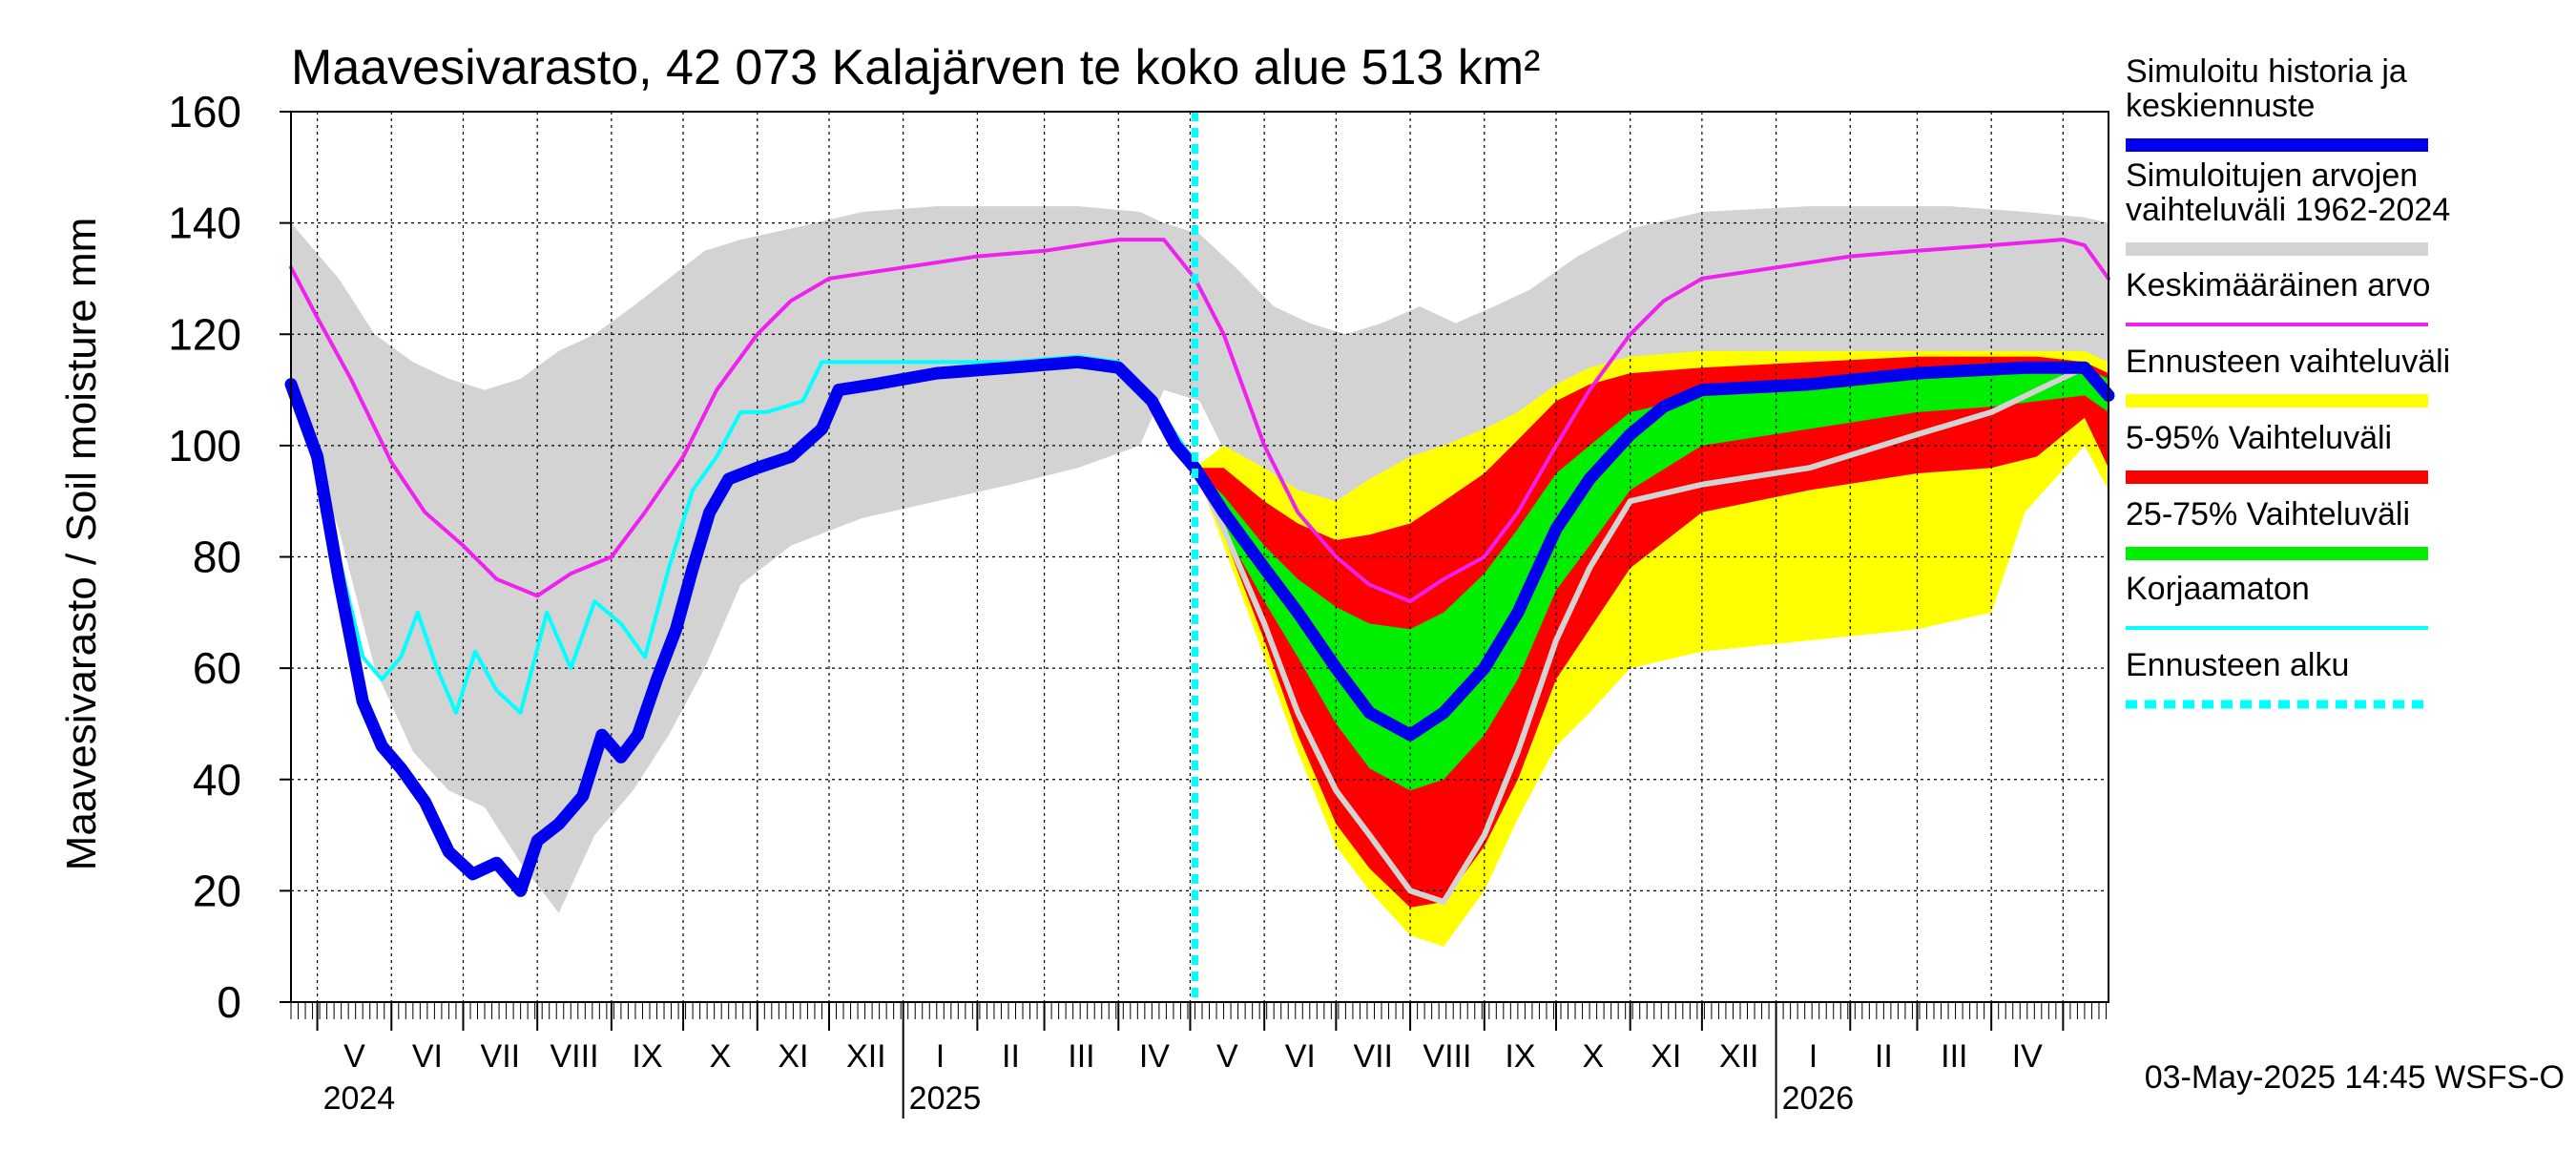 This screenshot has height=1150, width=2576. What do you see at coordinates (204, 223) in the screenshot?
I see `y-tick-label: 140` at bounding box center [204, 223].